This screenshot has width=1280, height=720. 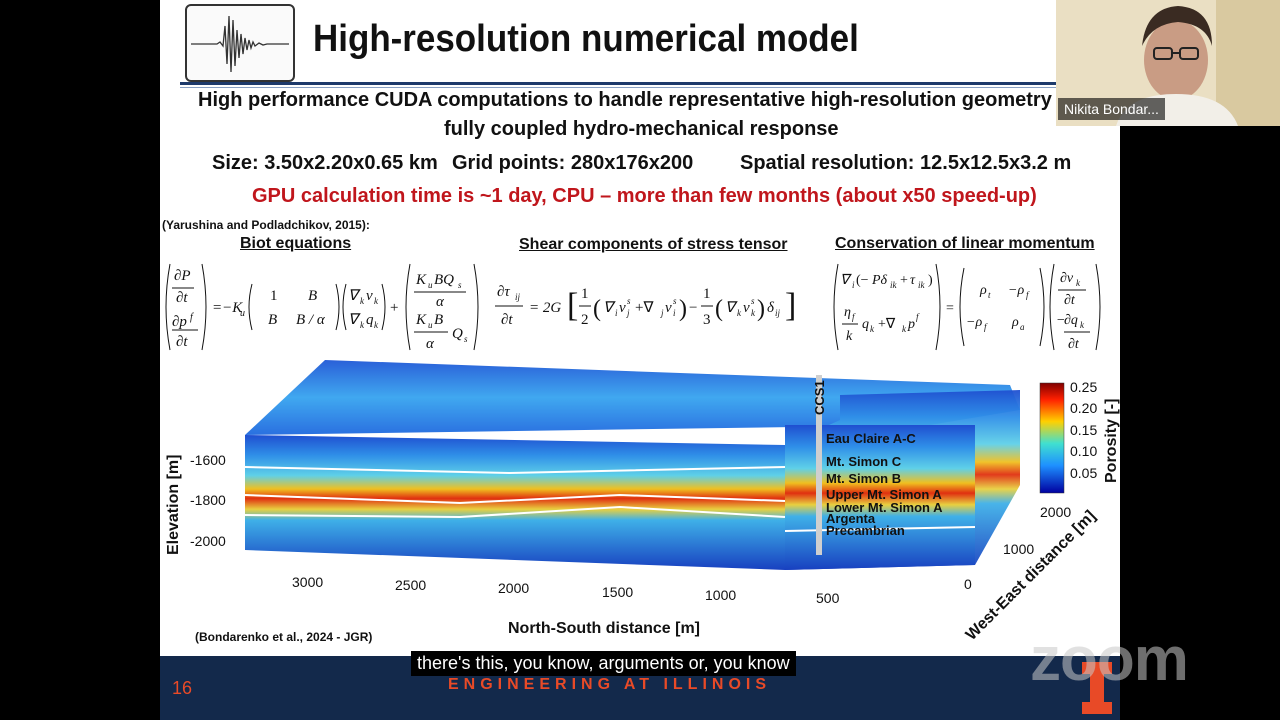 I want to click on svg-text: ij, so click(x=518, y=297).